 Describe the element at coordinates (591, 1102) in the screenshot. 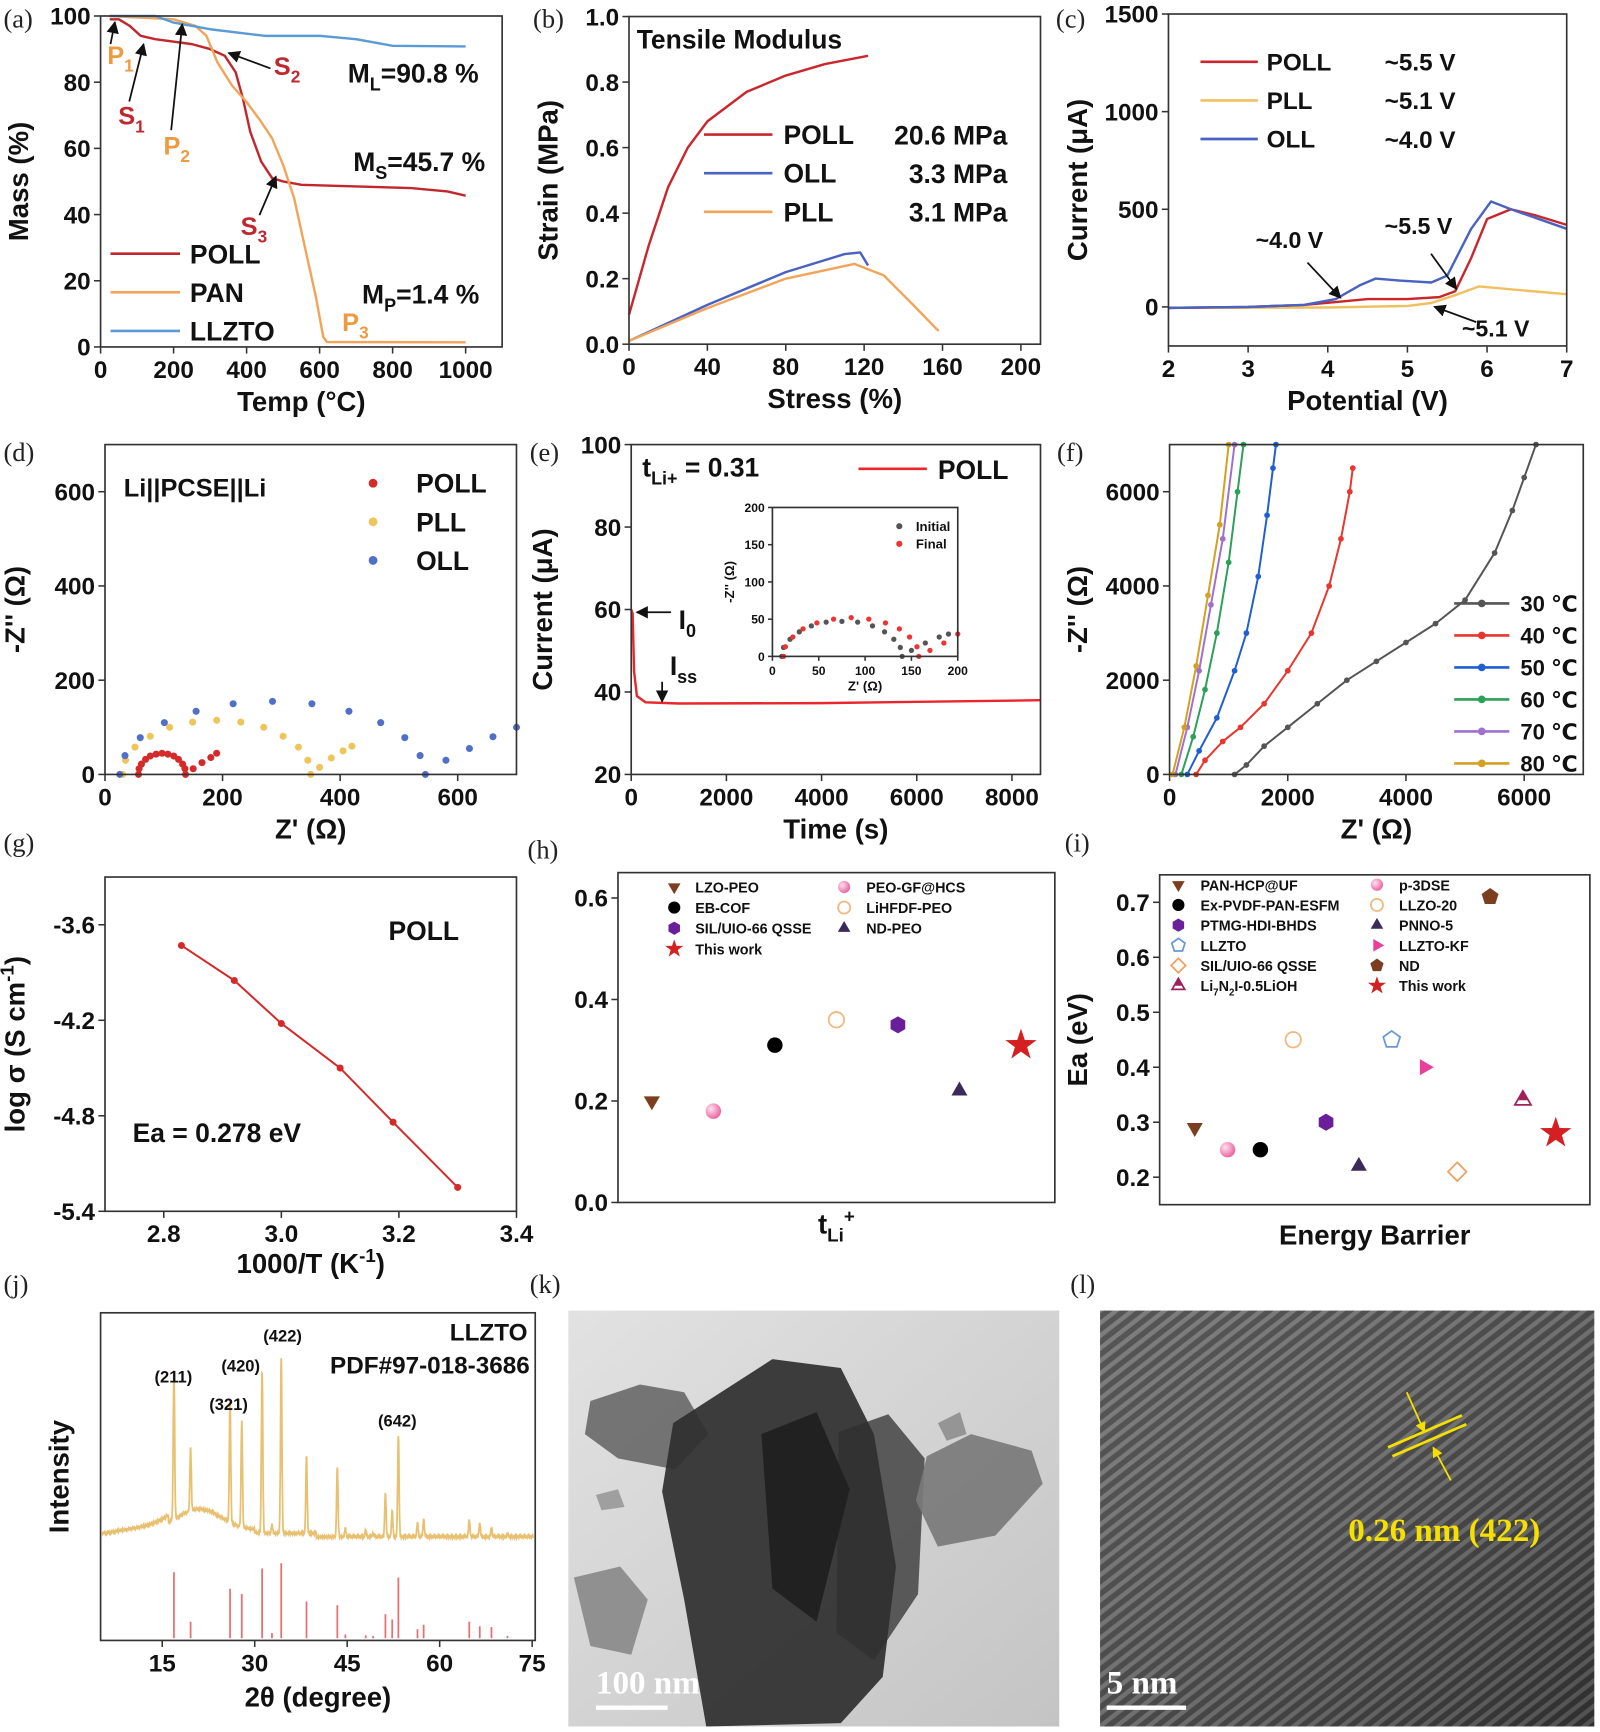

I see `y-tick-label: 0.2` at that location.